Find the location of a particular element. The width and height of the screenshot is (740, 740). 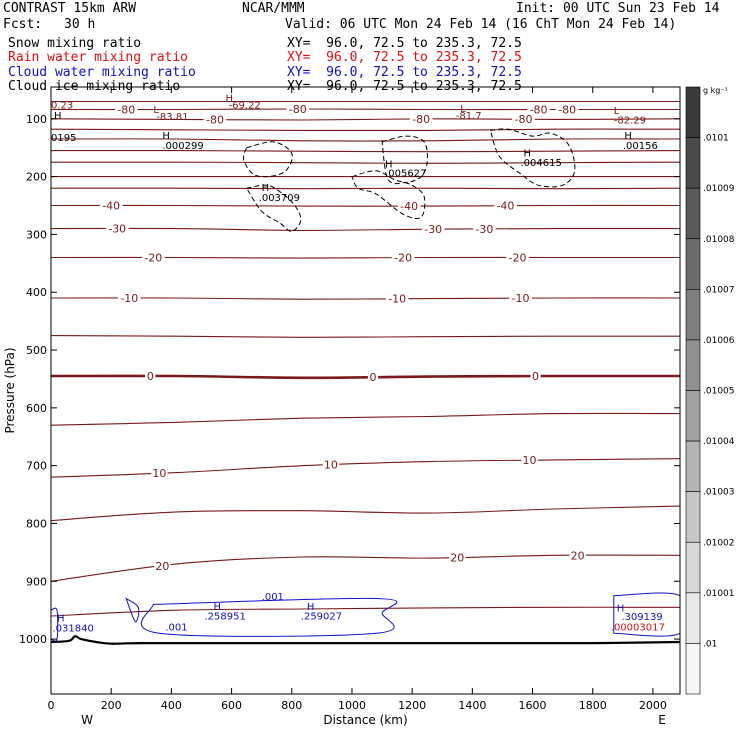

field-cloudwater-xy: XY= 96.0, 72.5 to 235.3, 72.5 is located at coordinates (404, 72).